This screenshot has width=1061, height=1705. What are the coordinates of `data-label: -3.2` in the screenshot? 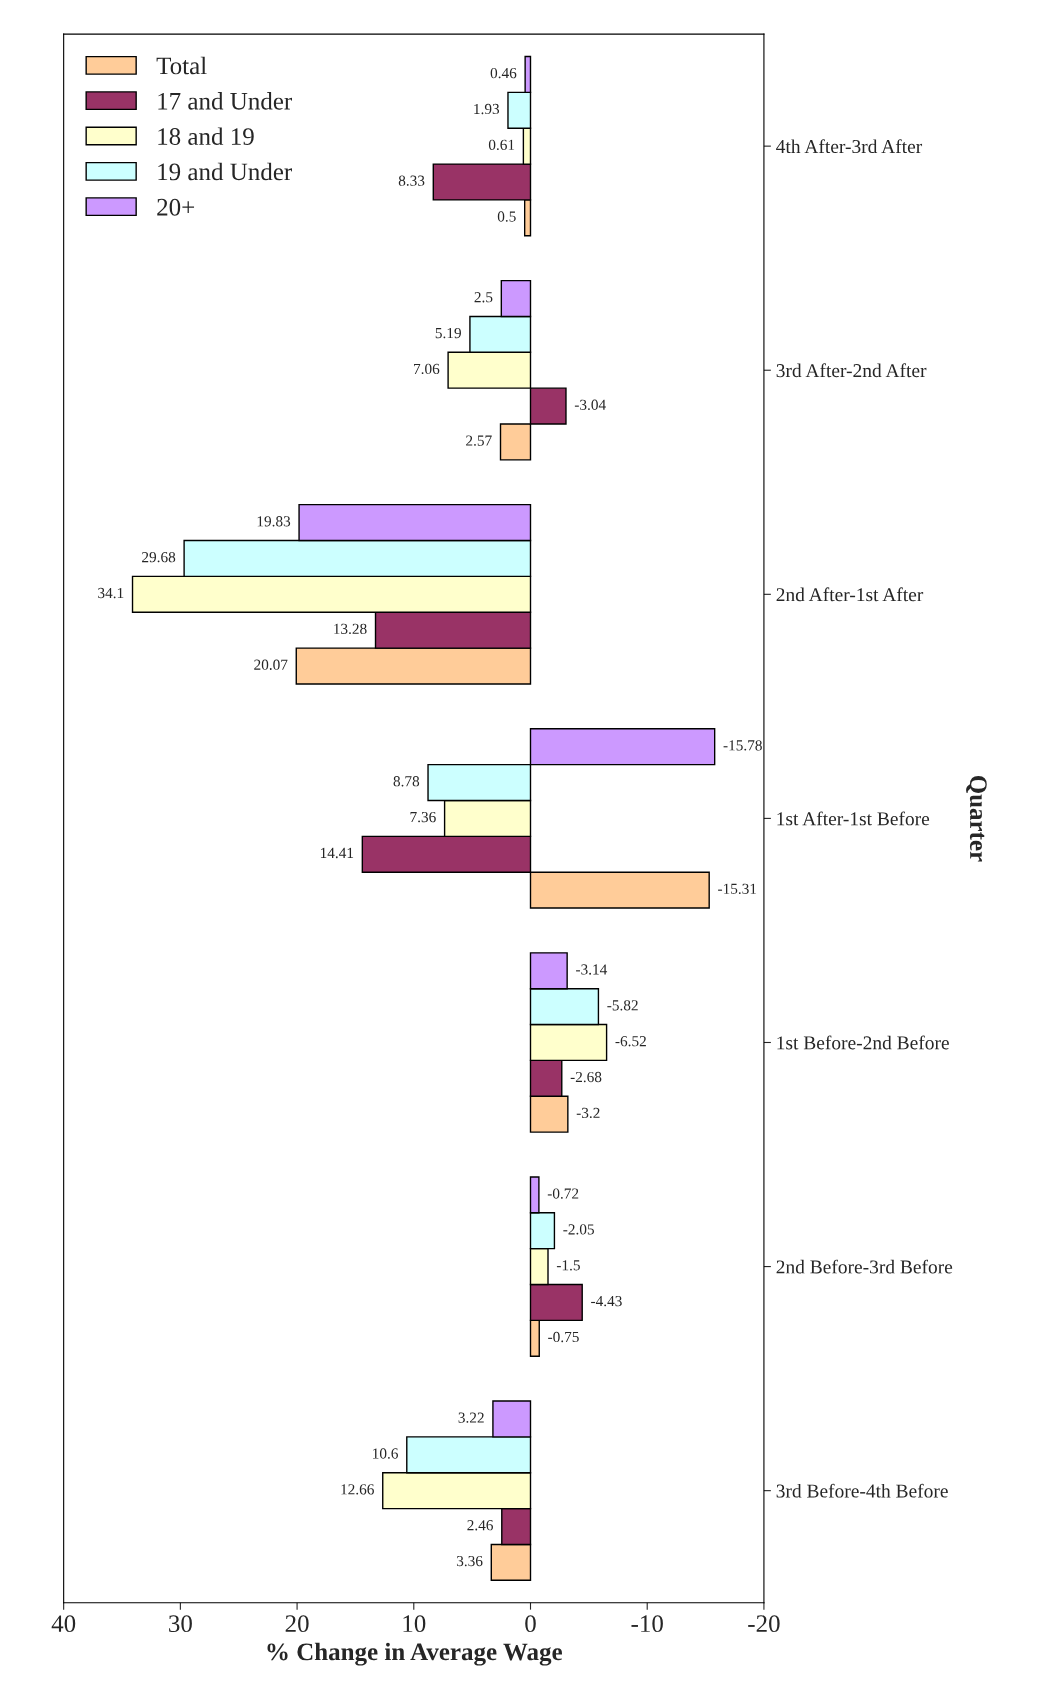 It's located at (588, 1113).